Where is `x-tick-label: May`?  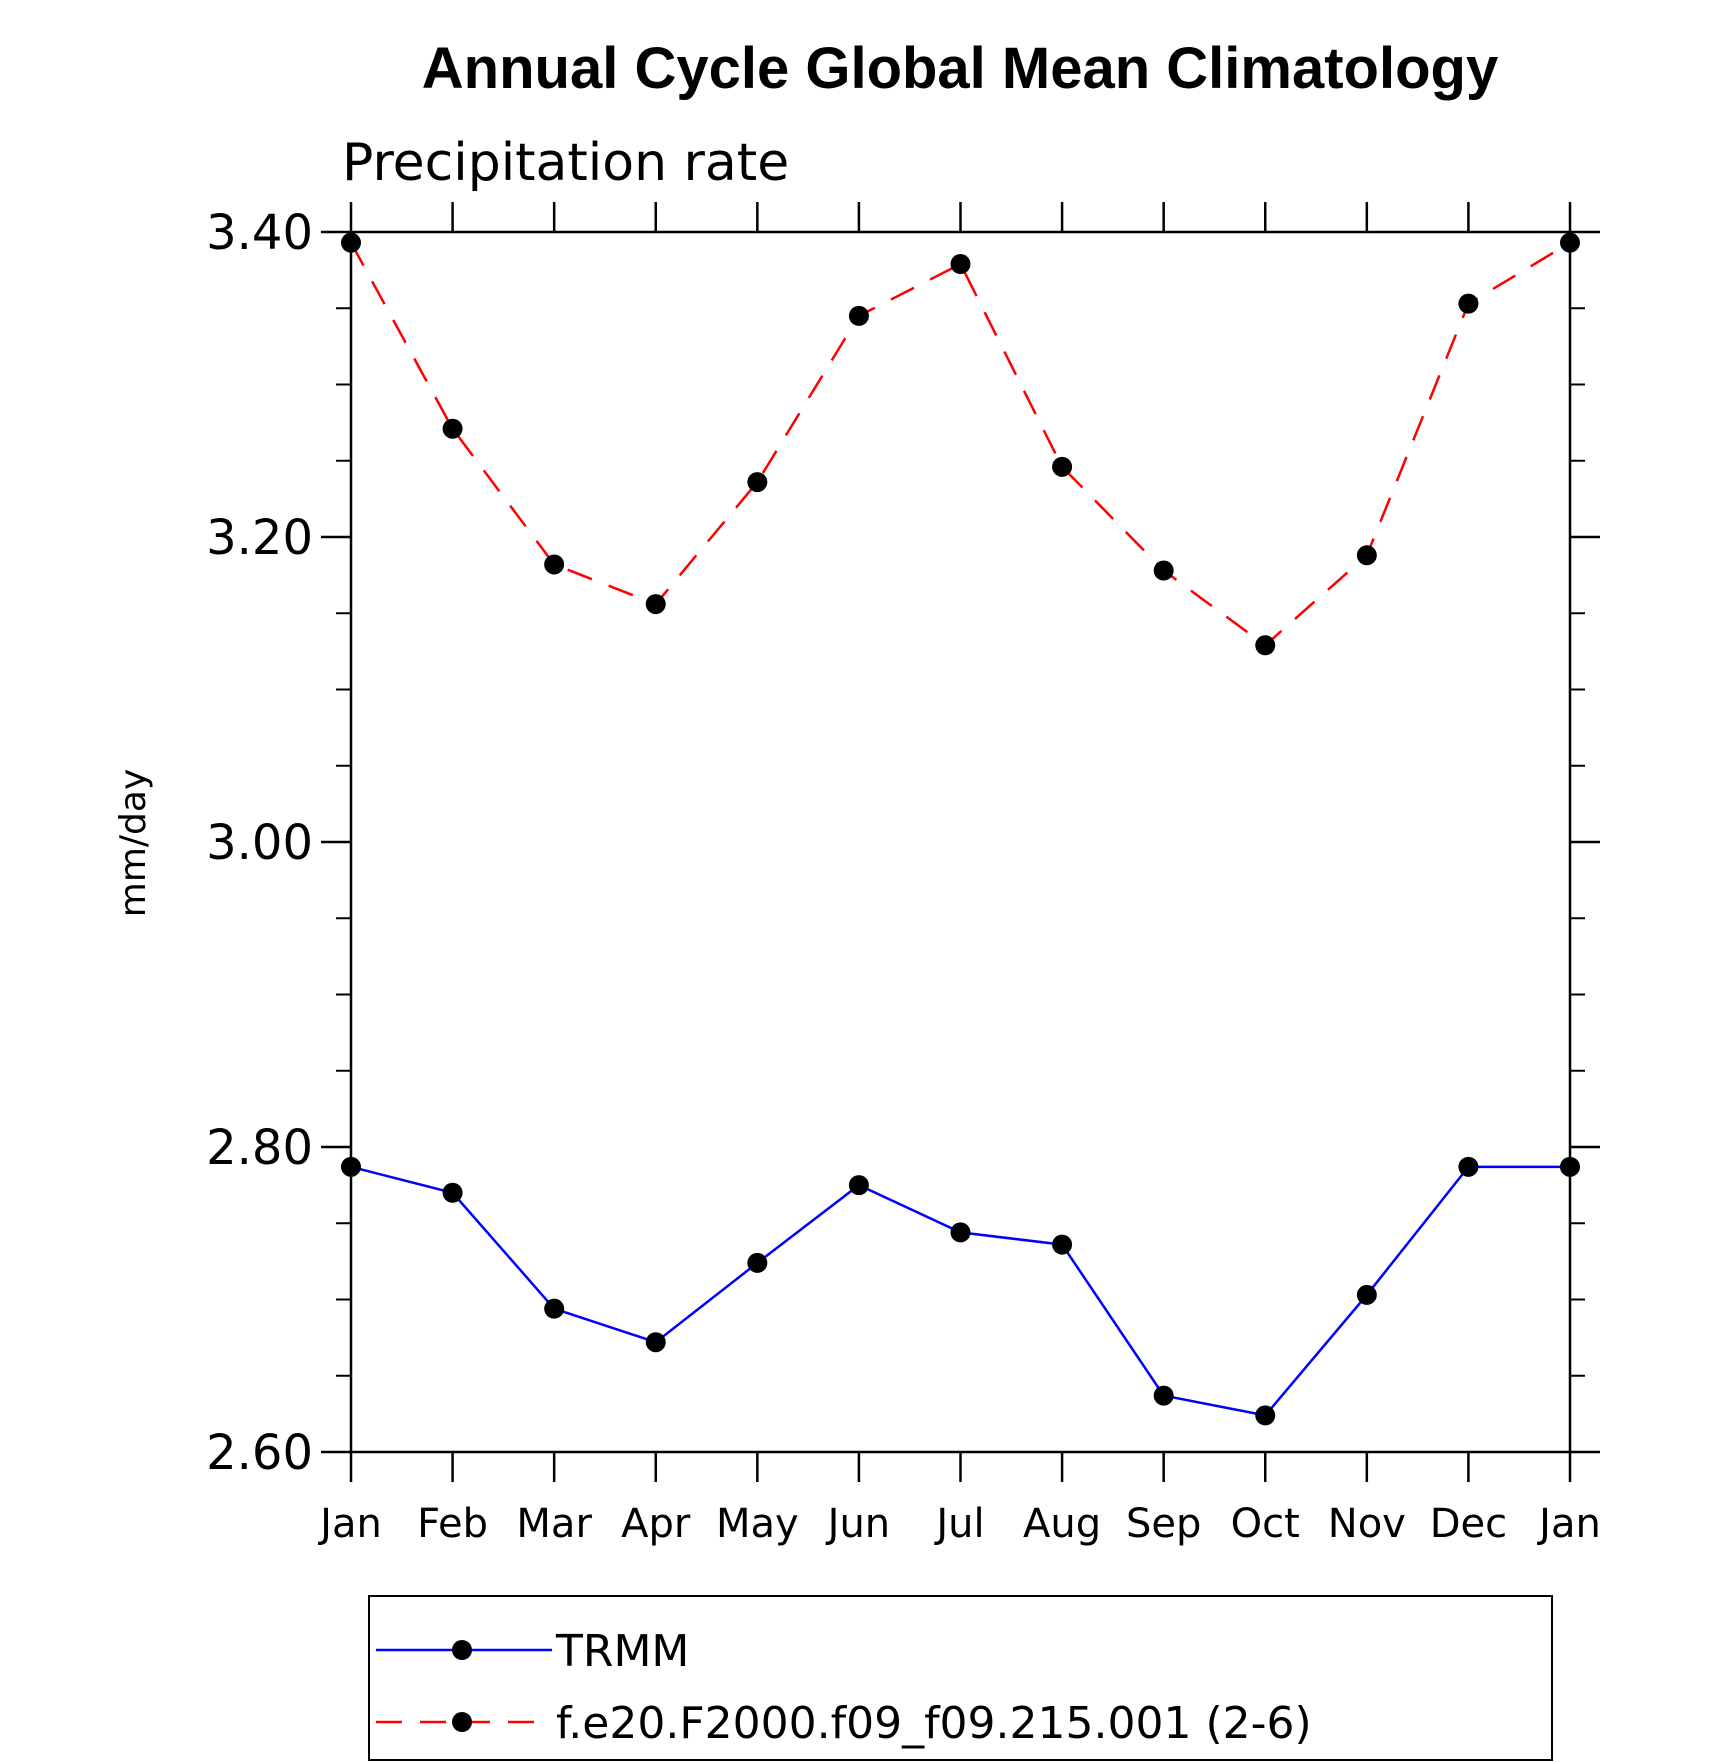
x-tick-label: May is located at coordinates (757, 1524).